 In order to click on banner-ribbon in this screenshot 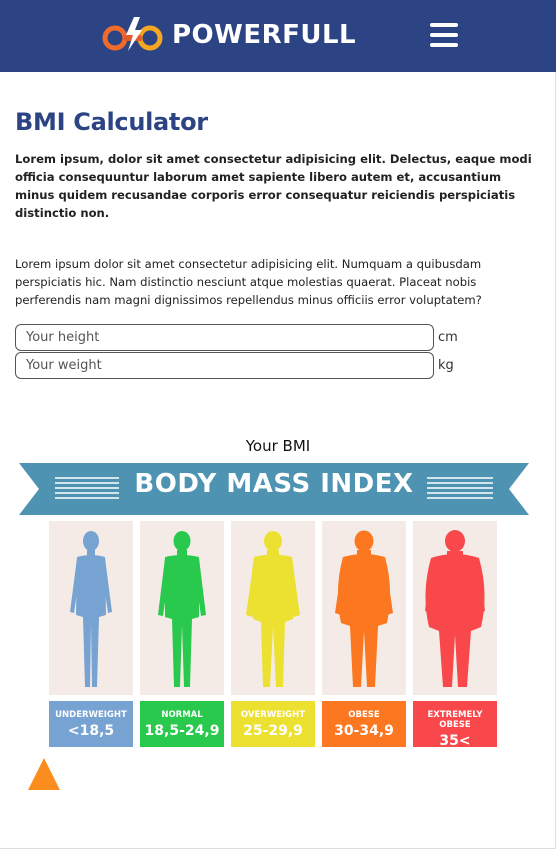, I will do `click(274, 489)`.